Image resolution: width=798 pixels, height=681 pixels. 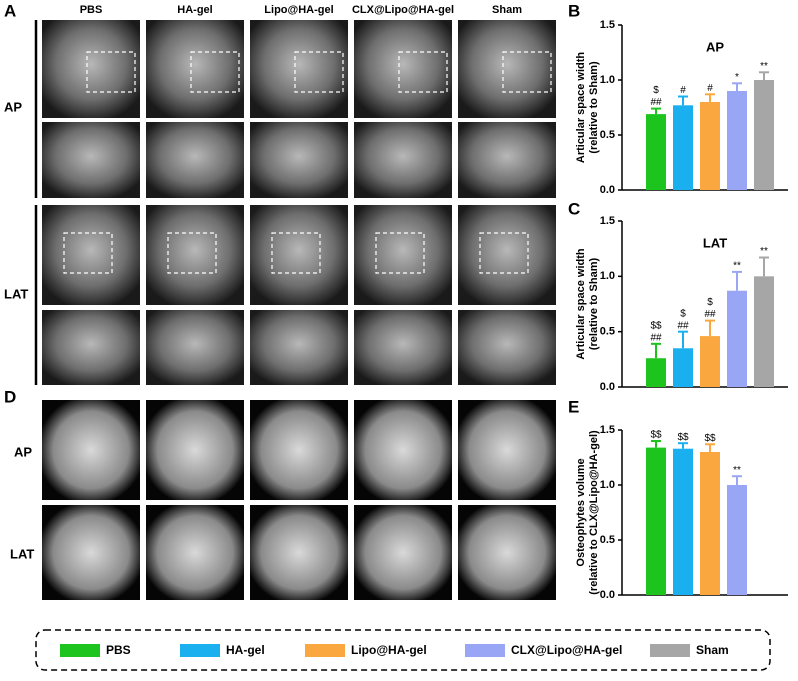 What do you see at coordinates (566, 650) in the screenshot?
I see `legend-label: CLX@Lipo@HA-gel` at bounding box center [566, 650].